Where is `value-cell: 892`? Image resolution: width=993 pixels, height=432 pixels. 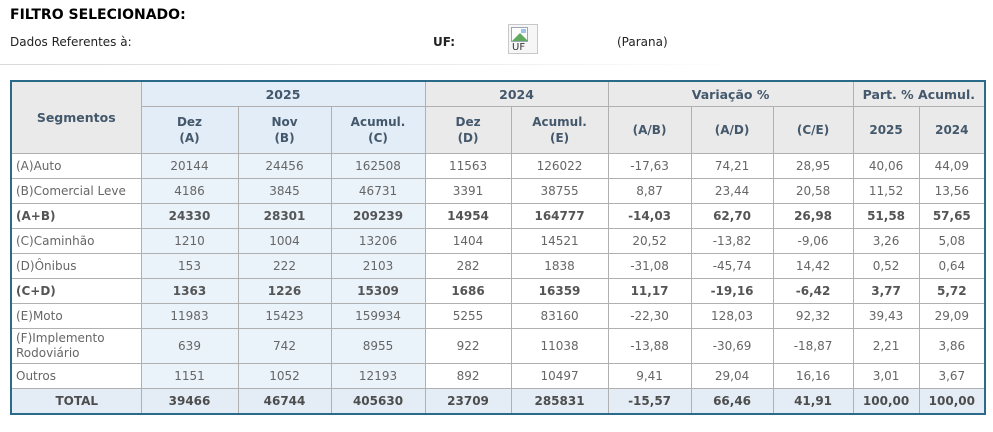 value-cell: 892 is located at coordinates (468, 376).